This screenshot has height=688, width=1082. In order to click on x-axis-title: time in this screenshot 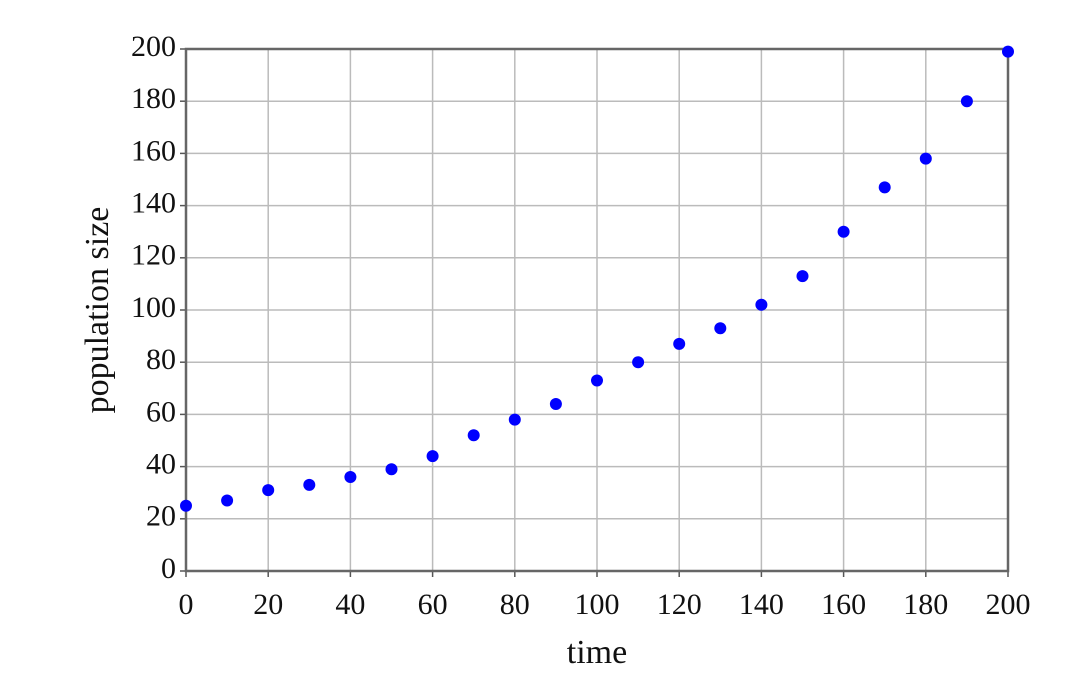, I will do `click(597, 652)`.